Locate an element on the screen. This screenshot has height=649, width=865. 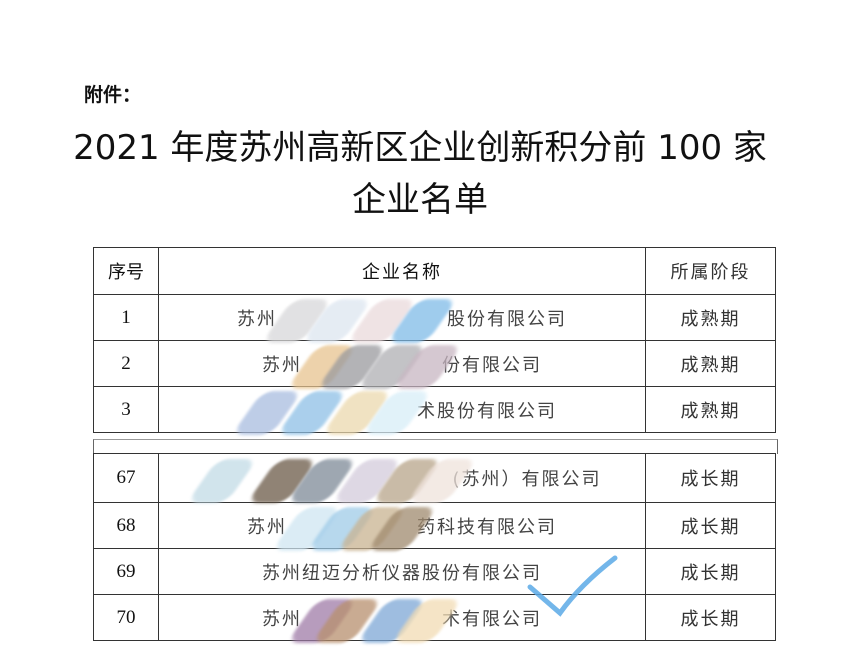
row-name: 苏州 股份有限公司 is located at coordinates (402, 318).